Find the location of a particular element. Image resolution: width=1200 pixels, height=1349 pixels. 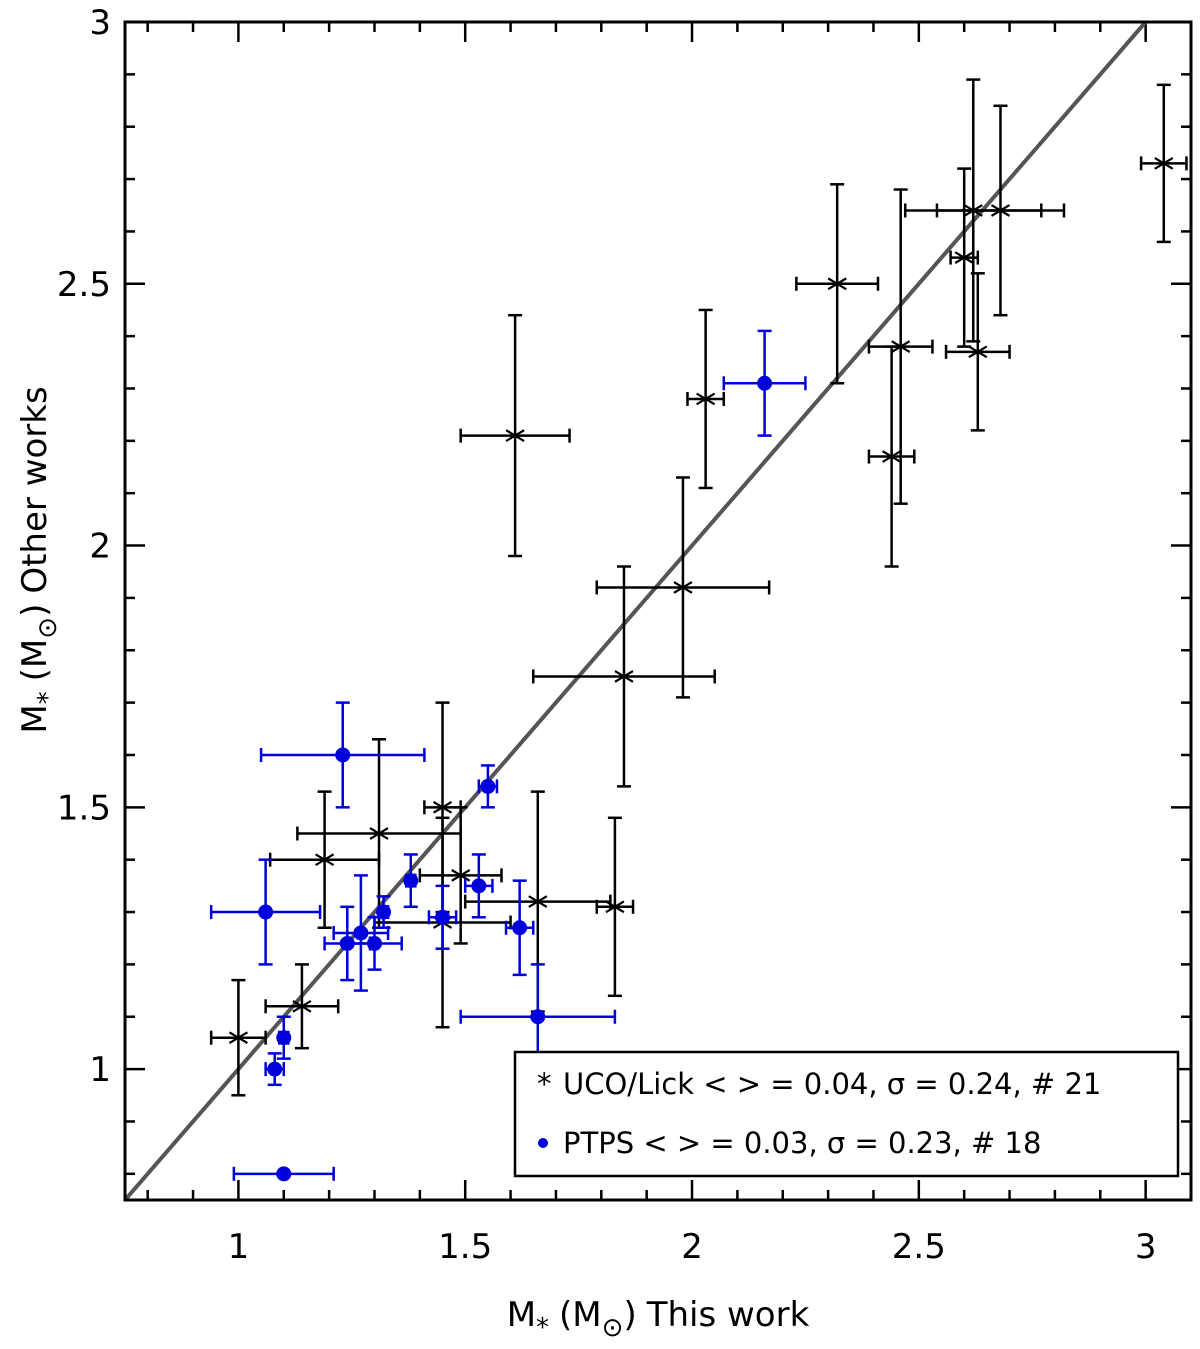

x-tick-label: 2.5 is located at coordinates (919, 1247).